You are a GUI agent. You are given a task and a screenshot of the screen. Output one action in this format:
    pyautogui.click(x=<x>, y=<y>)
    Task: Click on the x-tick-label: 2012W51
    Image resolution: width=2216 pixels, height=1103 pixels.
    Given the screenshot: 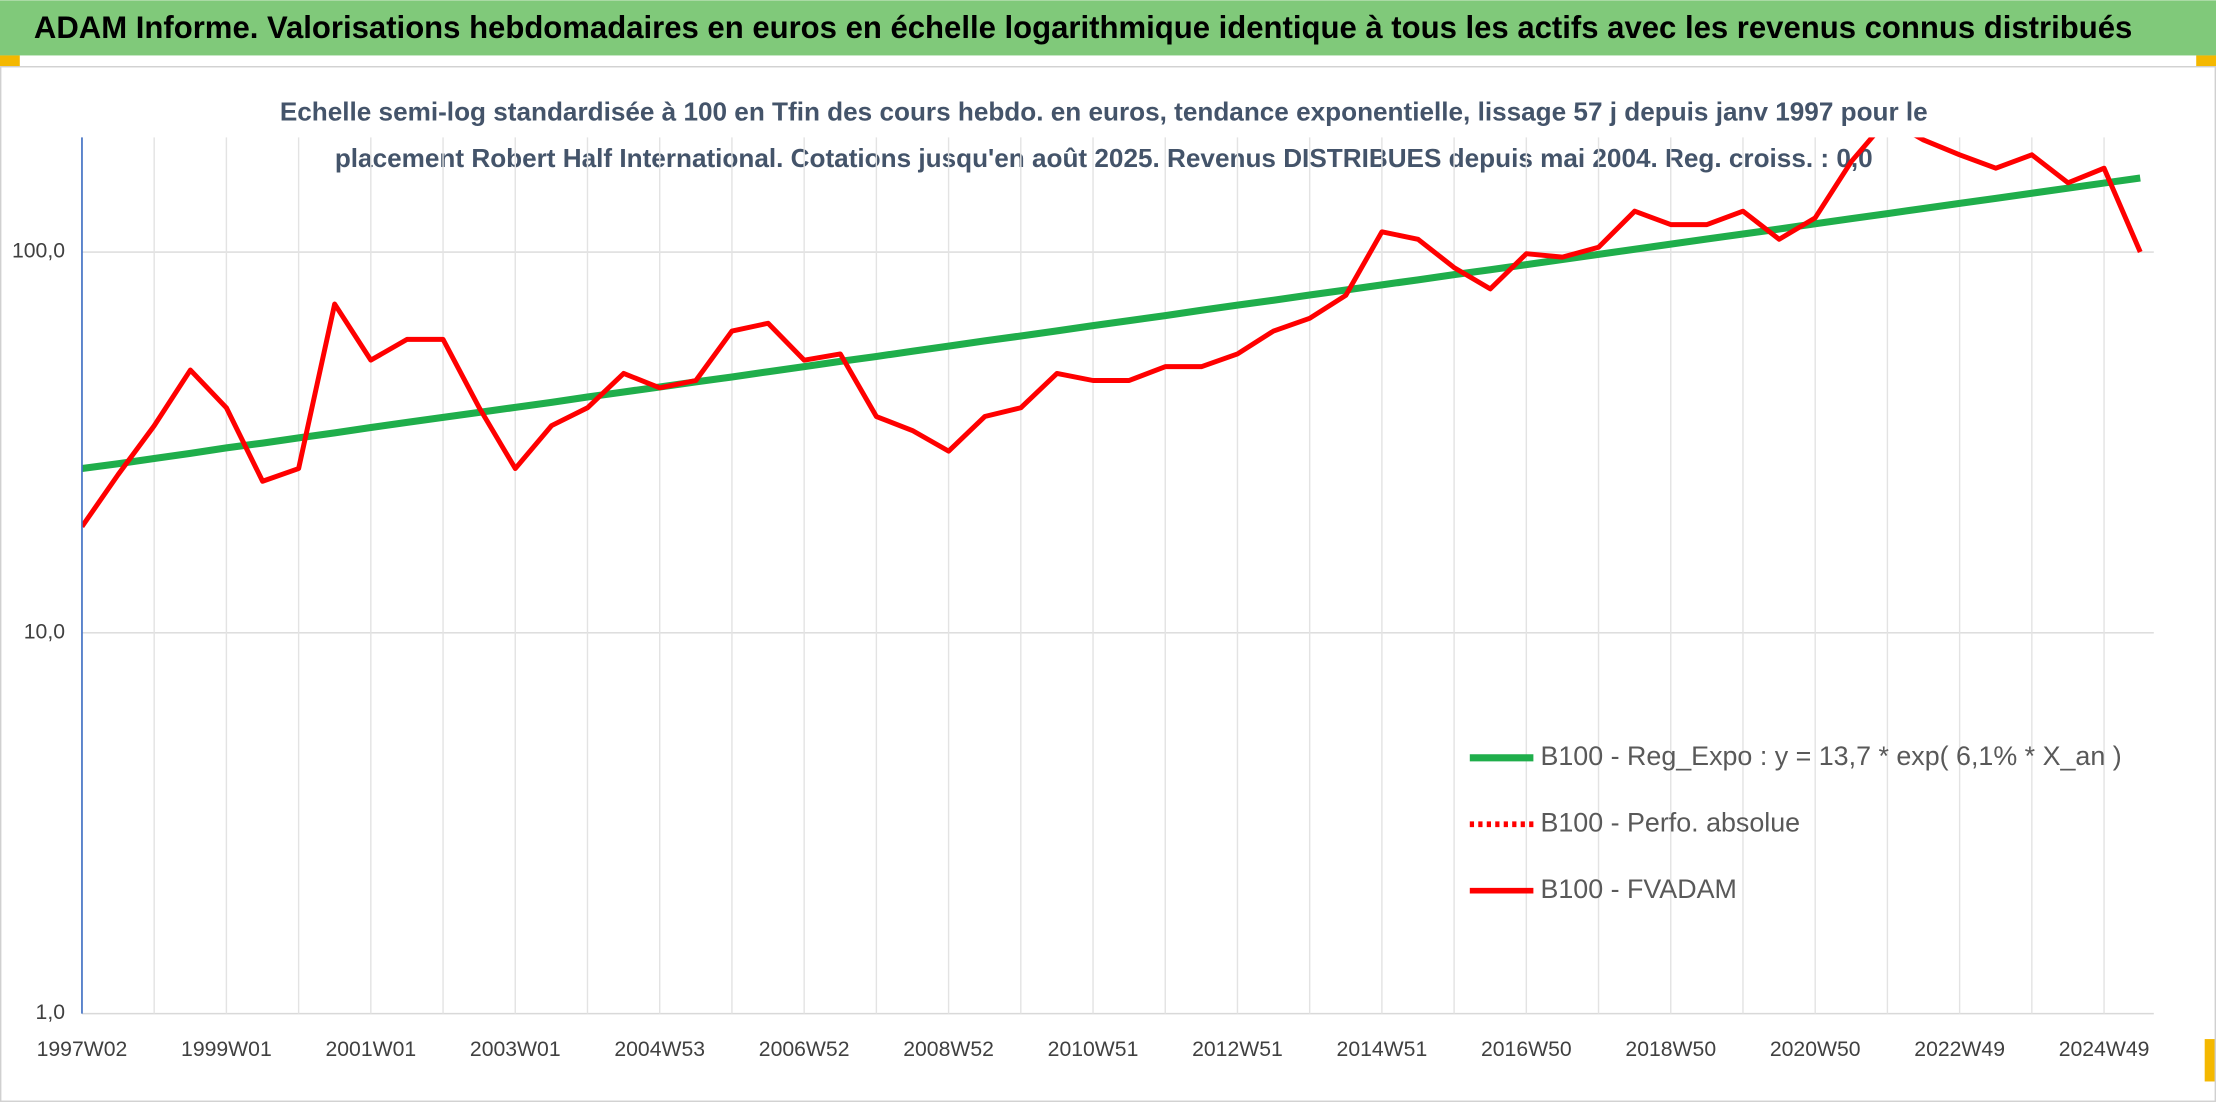 What is the action you would take?
    pyautogui.click(x=1237, y=1049)
    